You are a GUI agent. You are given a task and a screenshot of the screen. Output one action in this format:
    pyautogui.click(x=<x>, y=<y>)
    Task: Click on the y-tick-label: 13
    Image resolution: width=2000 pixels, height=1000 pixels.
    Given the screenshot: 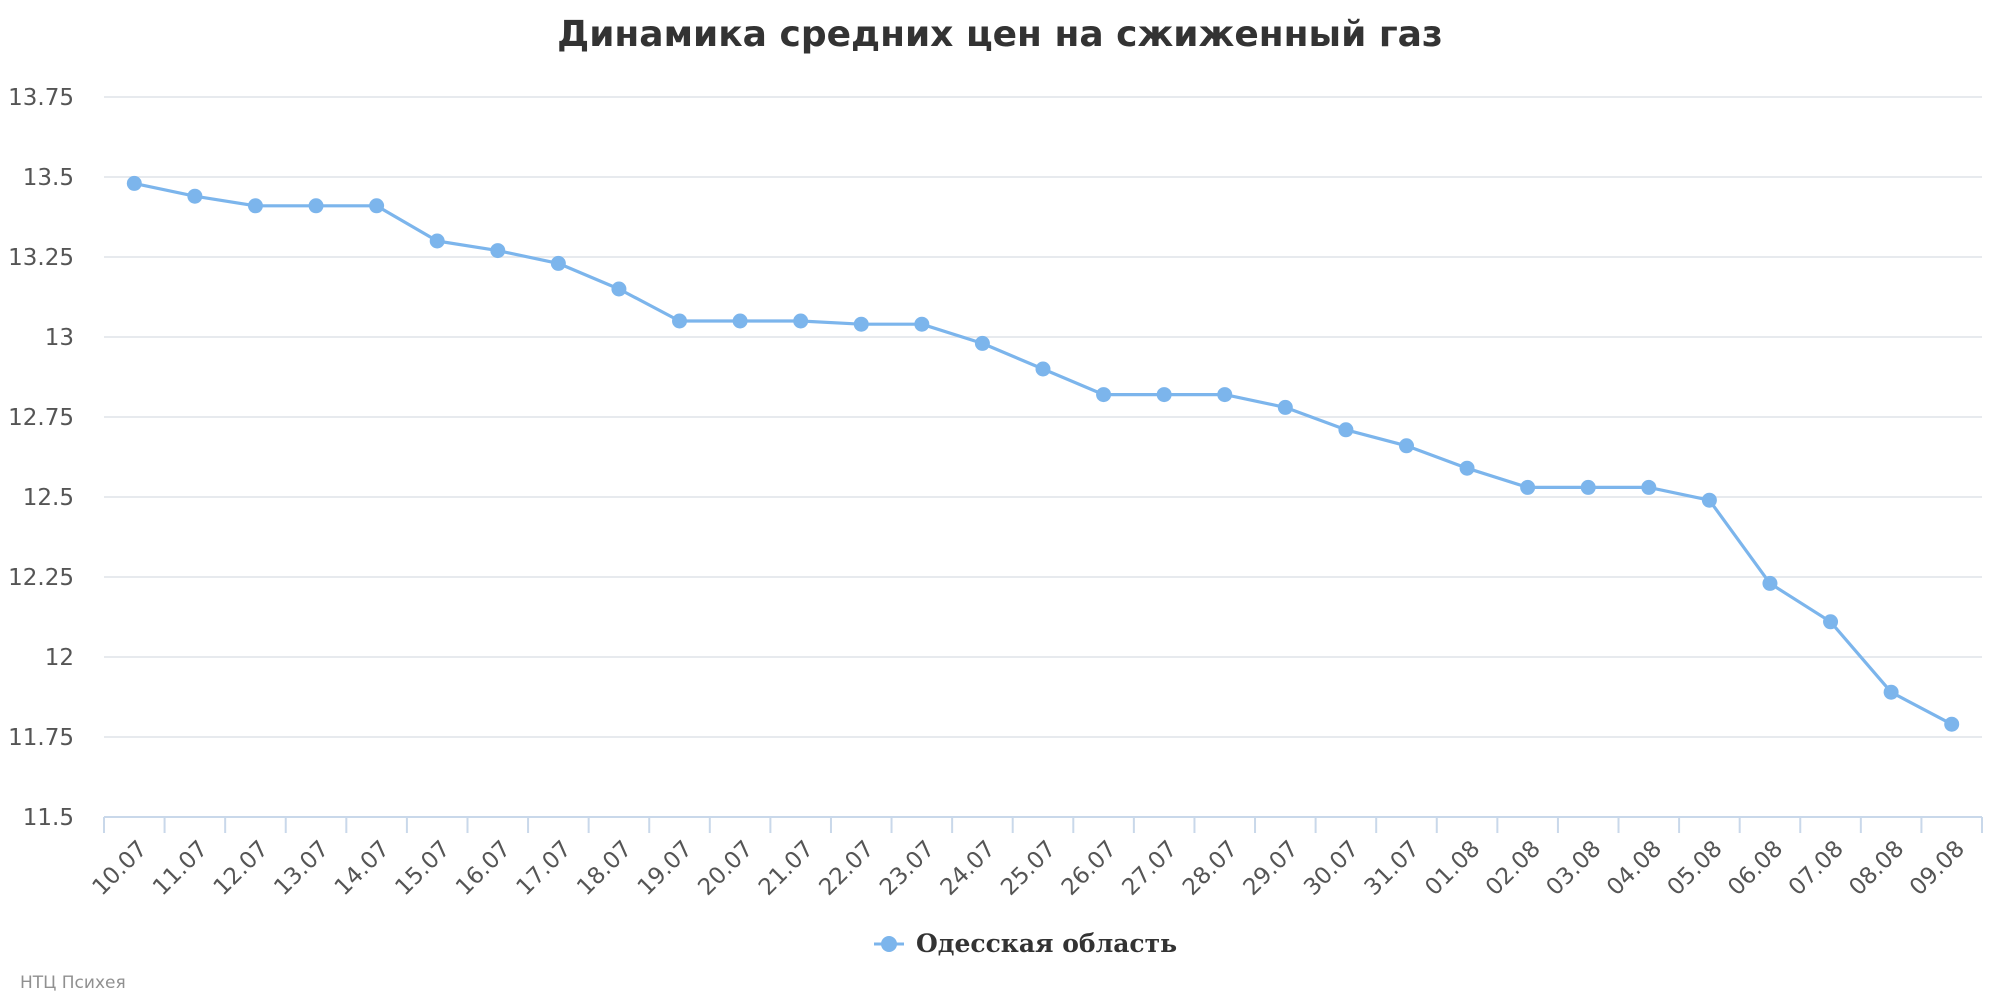 What is the action you would take?
    pyautogui.click(x=59, y=338)
    